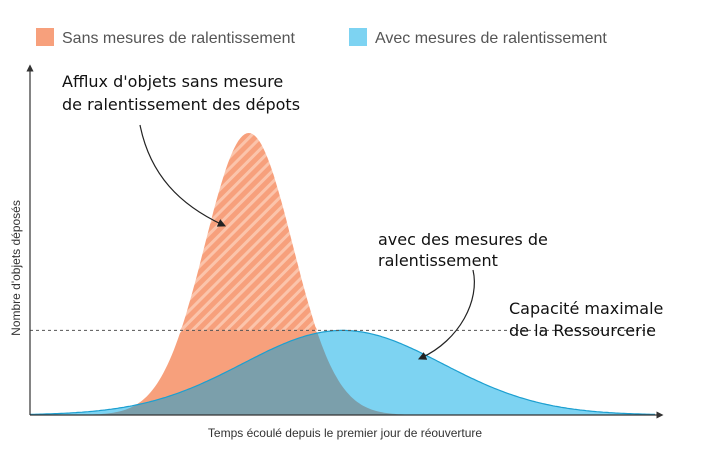 The image size is (701, 456). I want to click on annotation-afflux-arrow, so click(183, 175).